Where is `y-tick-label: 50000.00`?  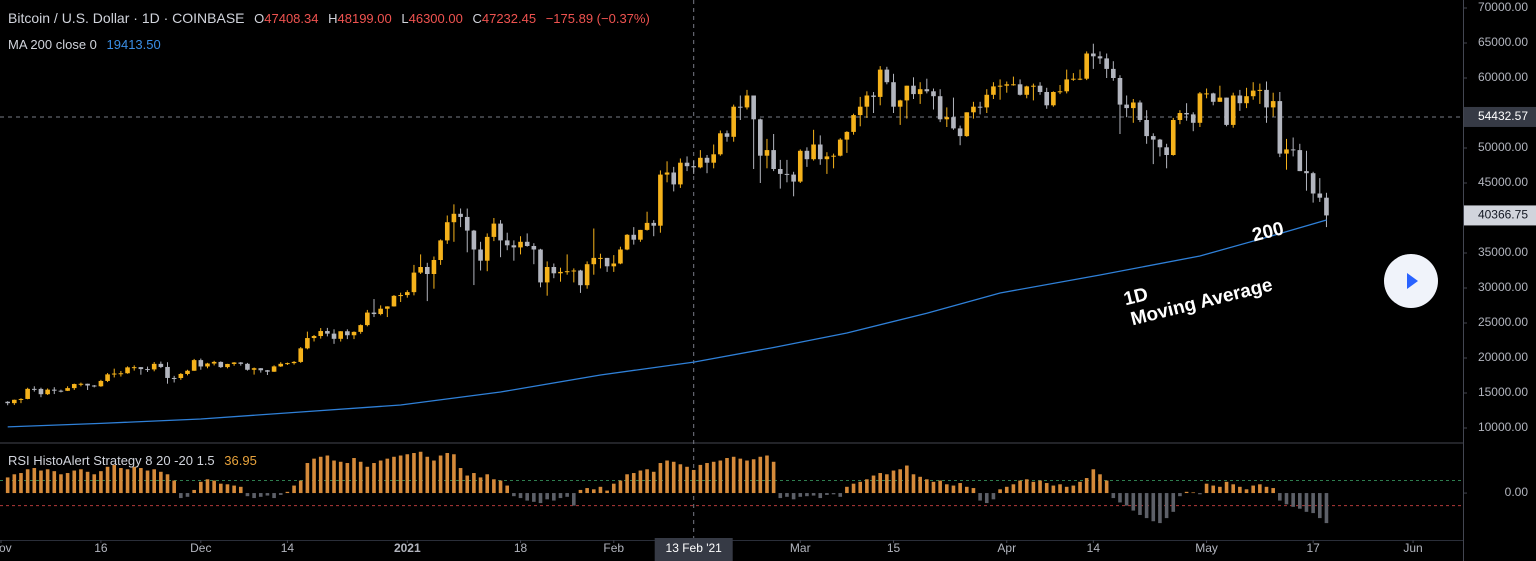
y-tick-label: 50000.00 is located at coordinates (1503, 147).